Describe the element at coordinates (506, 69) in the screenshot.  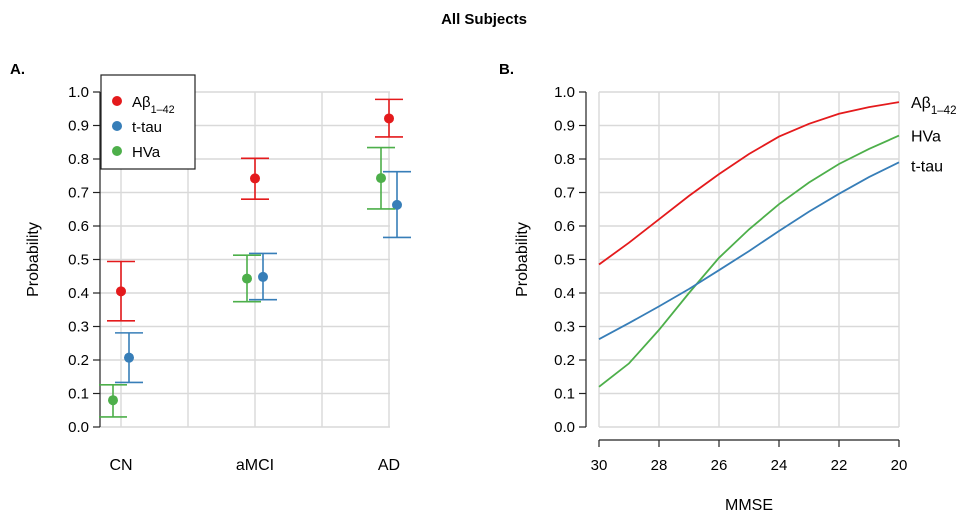
I see `panel-label: B.` at that location.